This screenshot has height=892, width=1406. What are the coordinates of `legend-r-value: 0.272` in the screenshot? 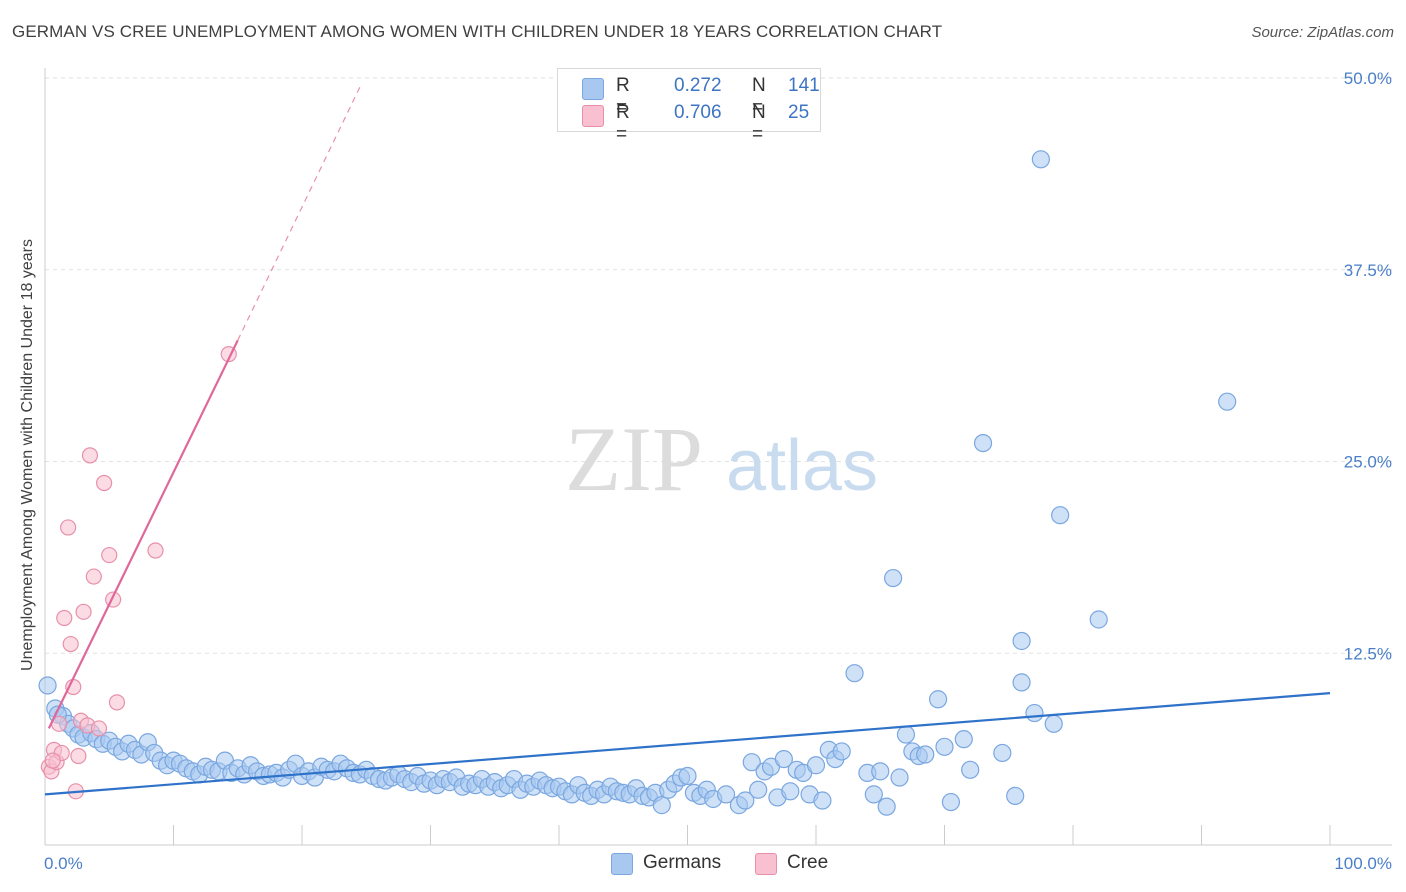 It's located at (698, 85).